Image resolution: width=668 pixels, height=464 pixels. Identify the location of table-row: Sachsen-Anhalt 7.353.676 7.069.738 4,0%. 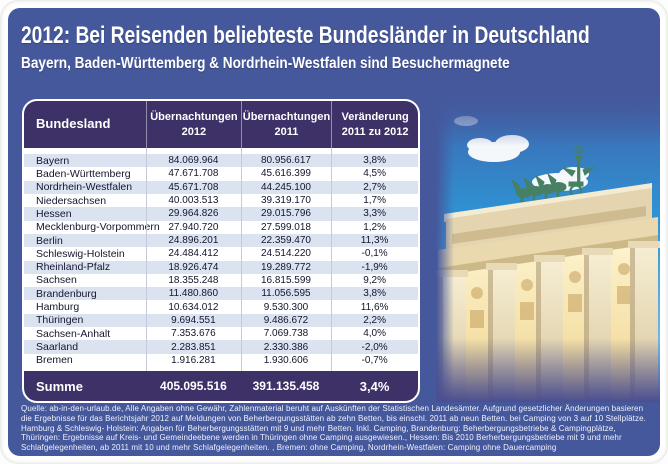
(221, 333).